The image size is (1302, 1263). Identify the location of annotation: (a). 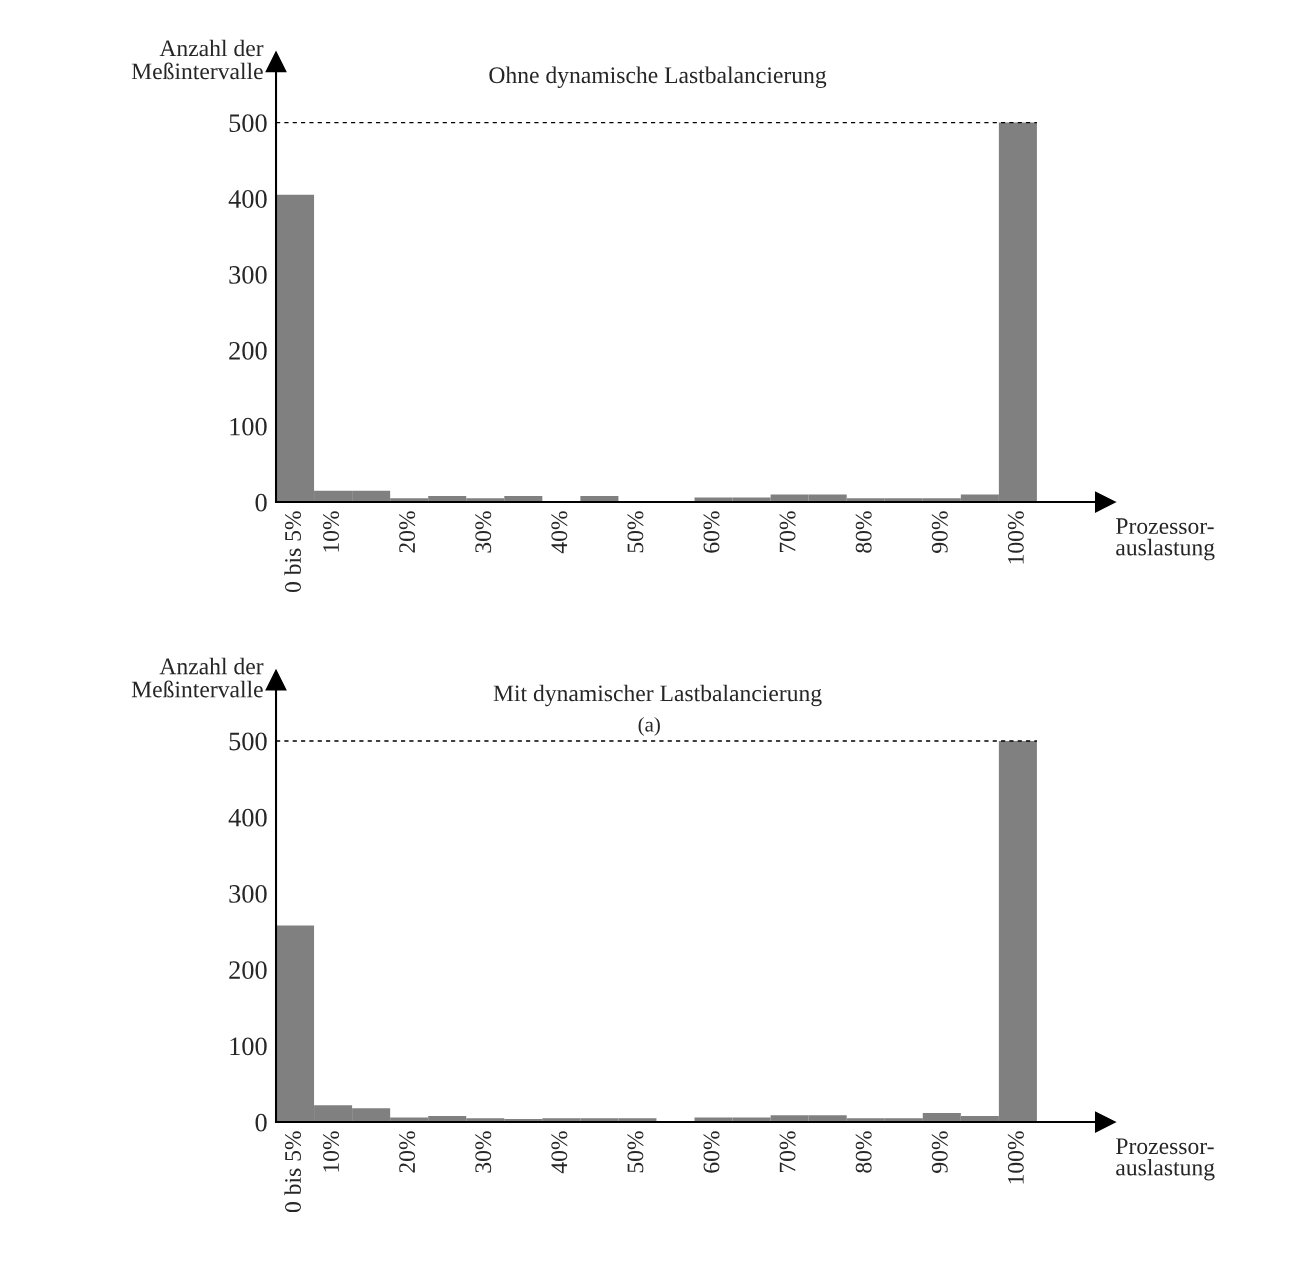
(649, 726).